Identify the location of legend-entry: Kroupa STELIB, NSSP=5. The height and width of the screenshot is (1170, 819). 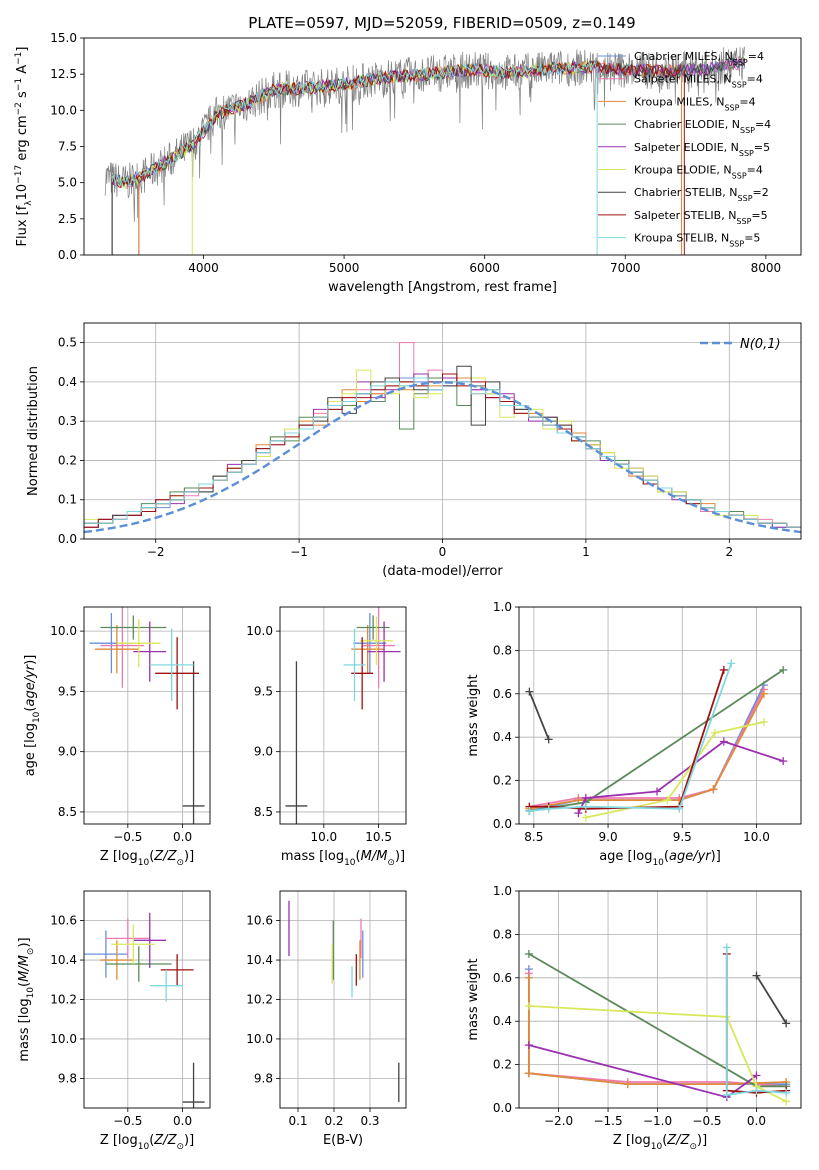
(697, 240).